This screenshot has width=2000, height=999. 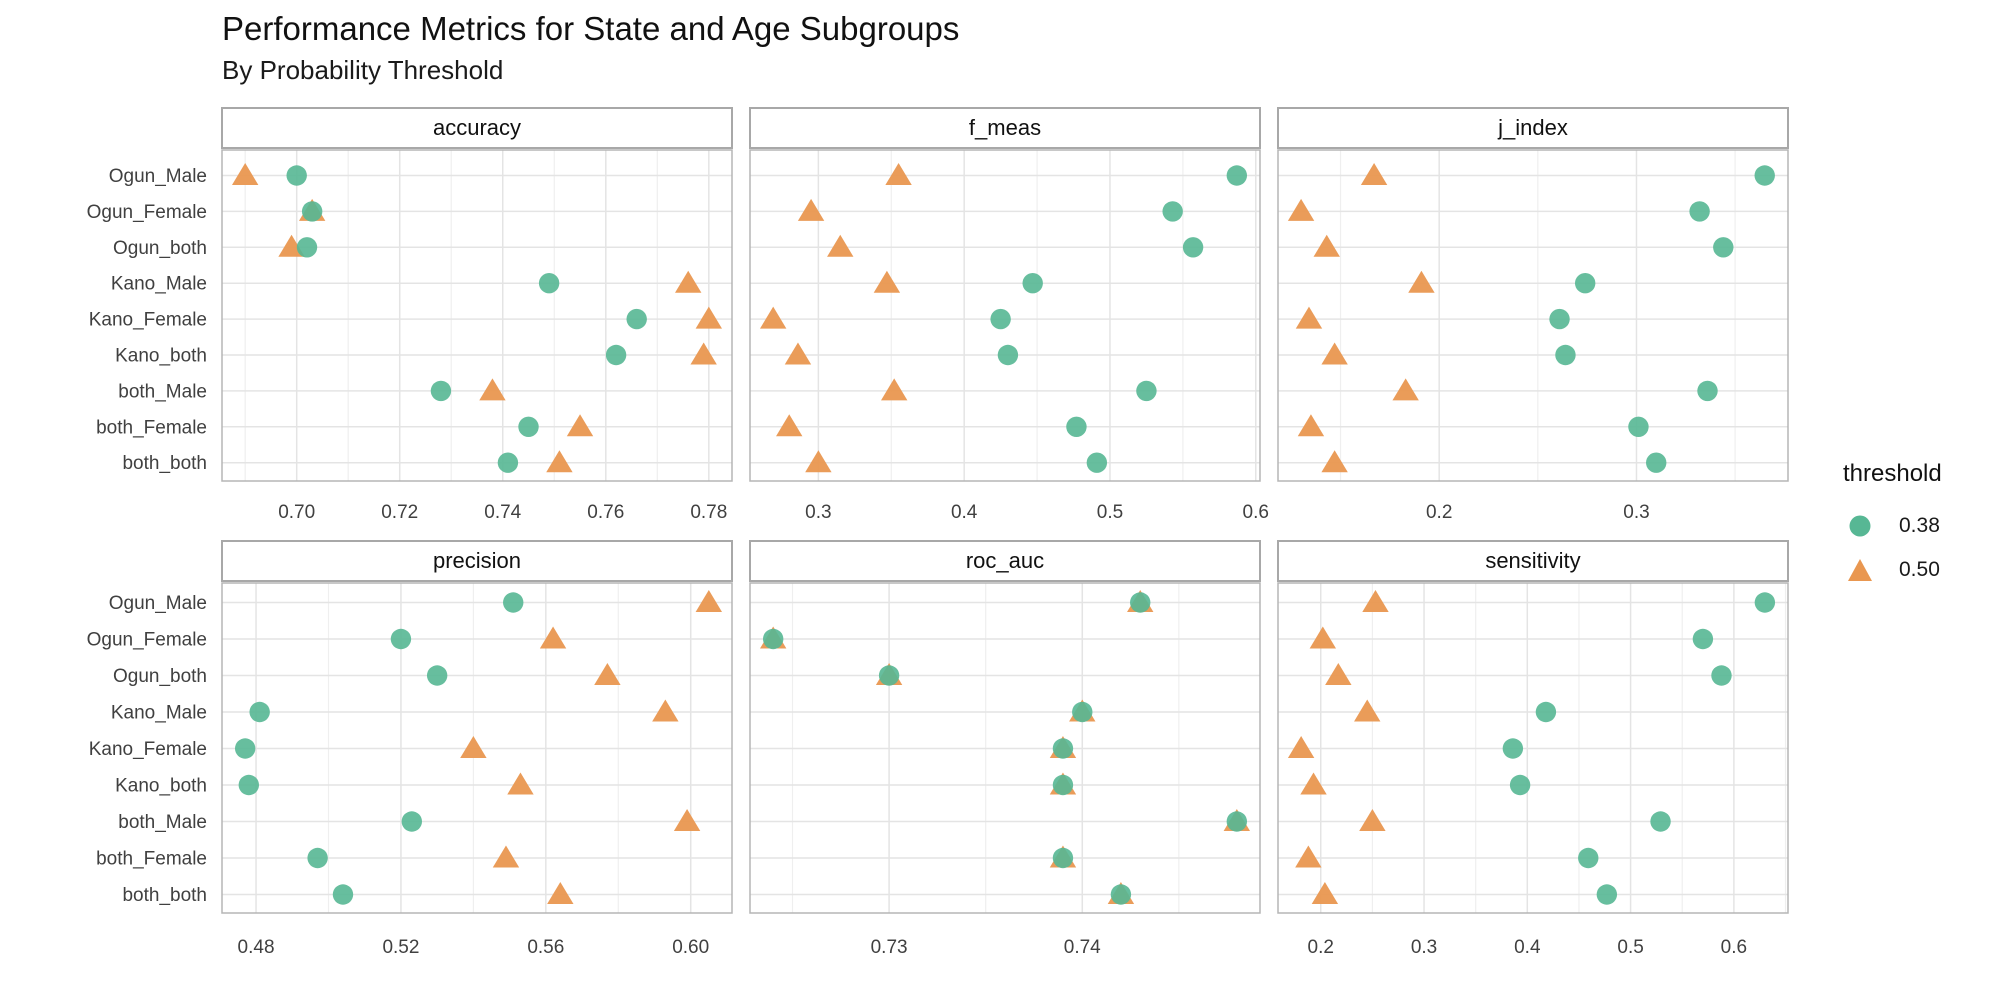 What do you see at coordinates (1309, 317) in the screenshot?
I see `point-j_index-Kano_Female-t050` at bounding box center [1309, 317].